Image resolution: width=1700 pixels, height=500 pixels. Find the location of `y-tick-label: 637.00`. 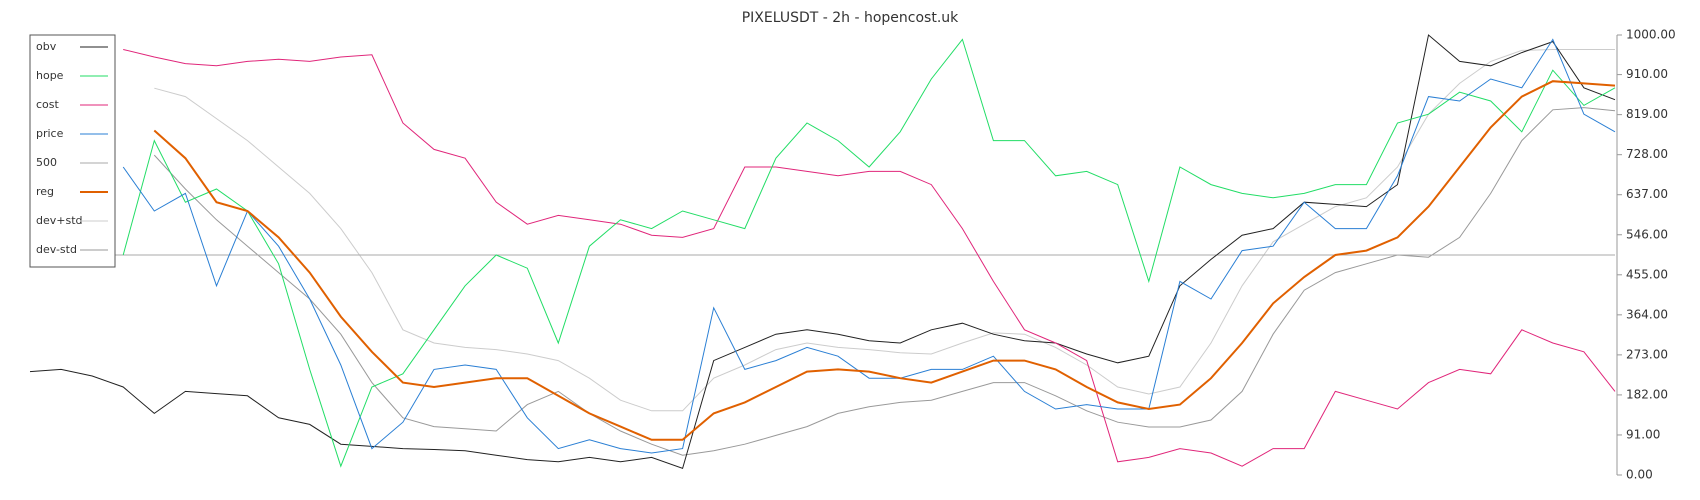

y-tick-label: 637.00 is located at coordinates (1647, 194).